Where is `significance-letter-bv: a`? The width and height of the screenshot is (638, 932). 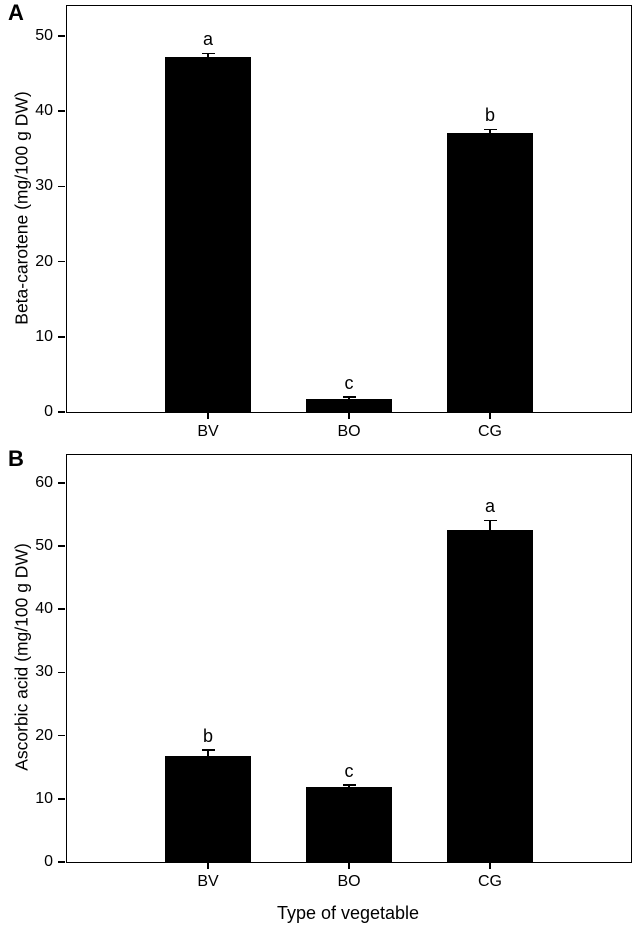 significance-letter-bv: a is located at coordinates (207, 39).